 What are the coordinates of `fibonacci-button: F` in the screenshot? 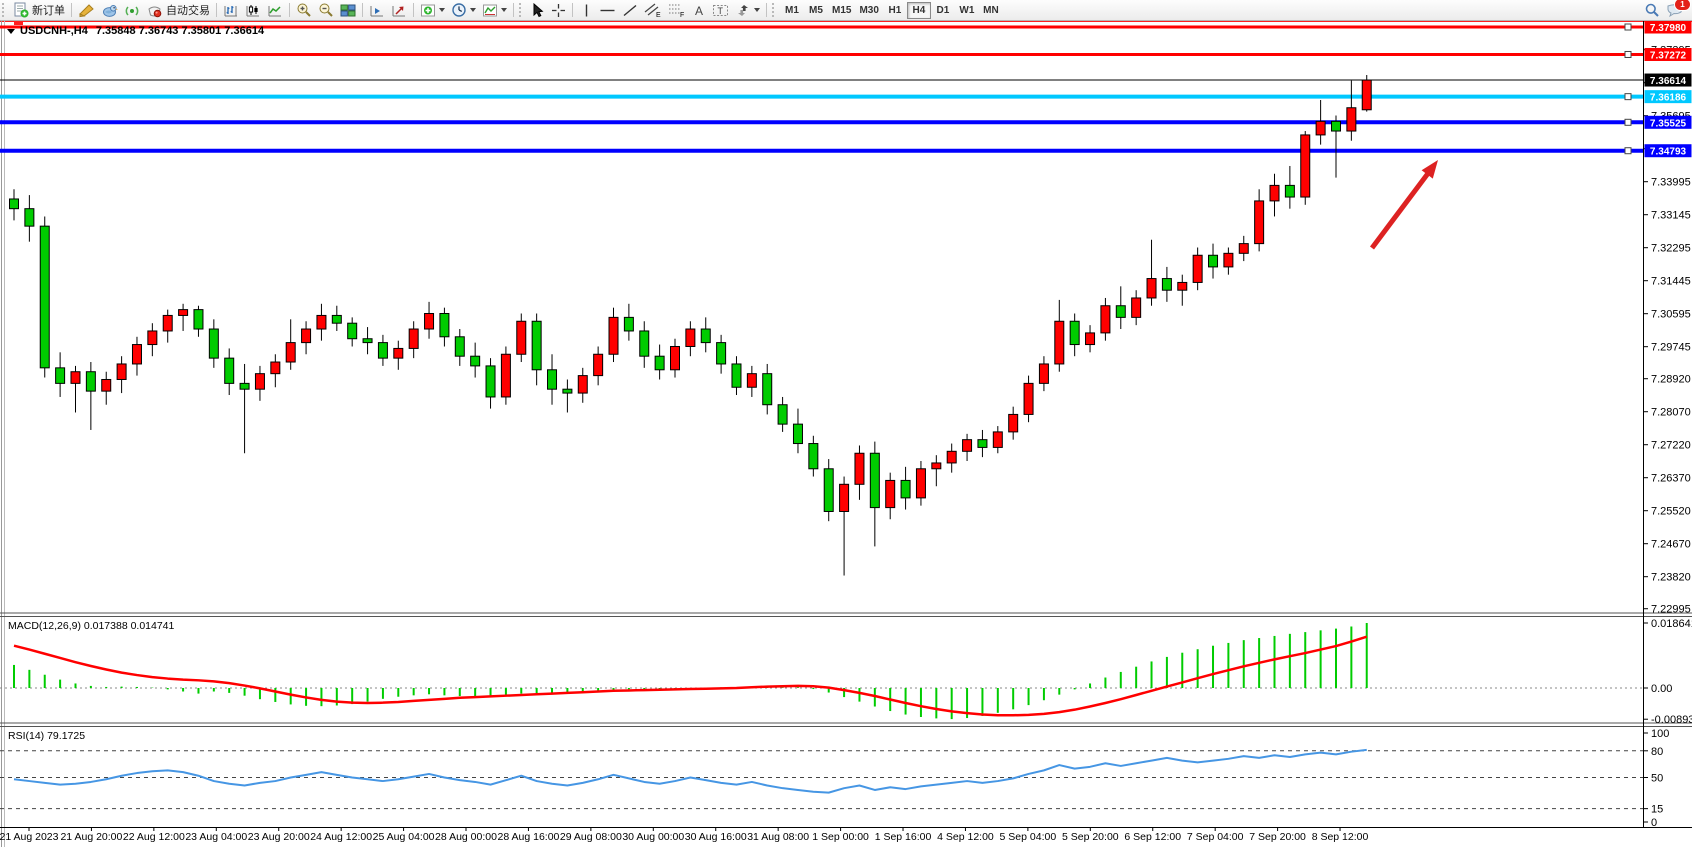 It's located at (677, 10).